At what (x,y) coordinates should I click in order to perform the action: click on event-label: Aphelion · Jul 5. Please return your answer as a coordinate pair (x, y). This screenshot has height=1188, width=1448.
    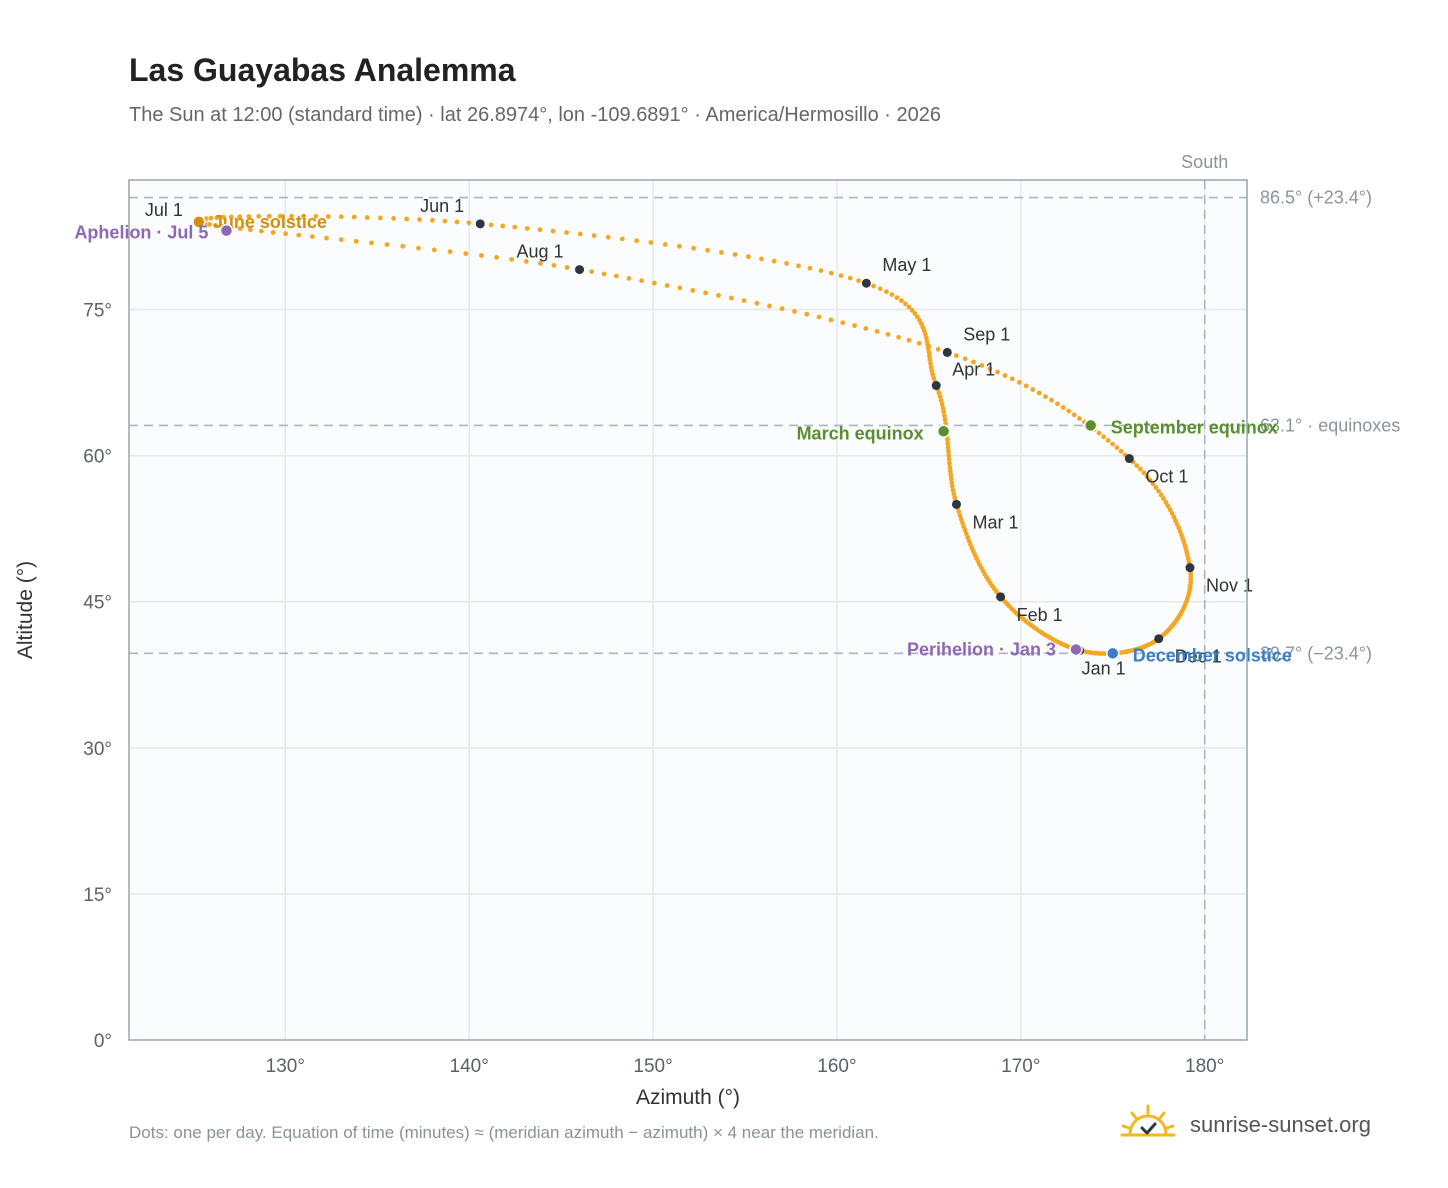
    Looking at the image, I should click on (141, 233).